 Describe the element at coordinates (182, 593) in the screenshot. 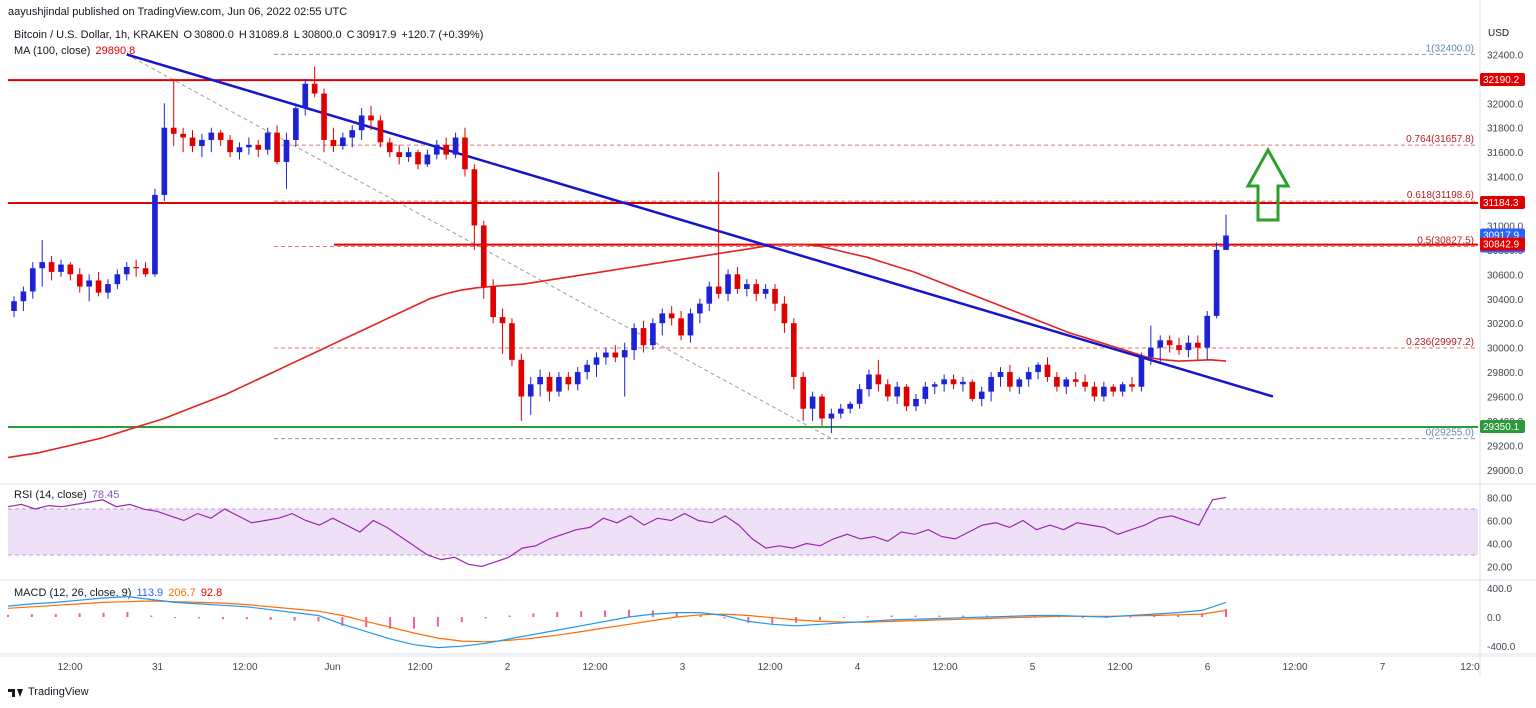

I see `macd-signal-value: 206.7` at that location.